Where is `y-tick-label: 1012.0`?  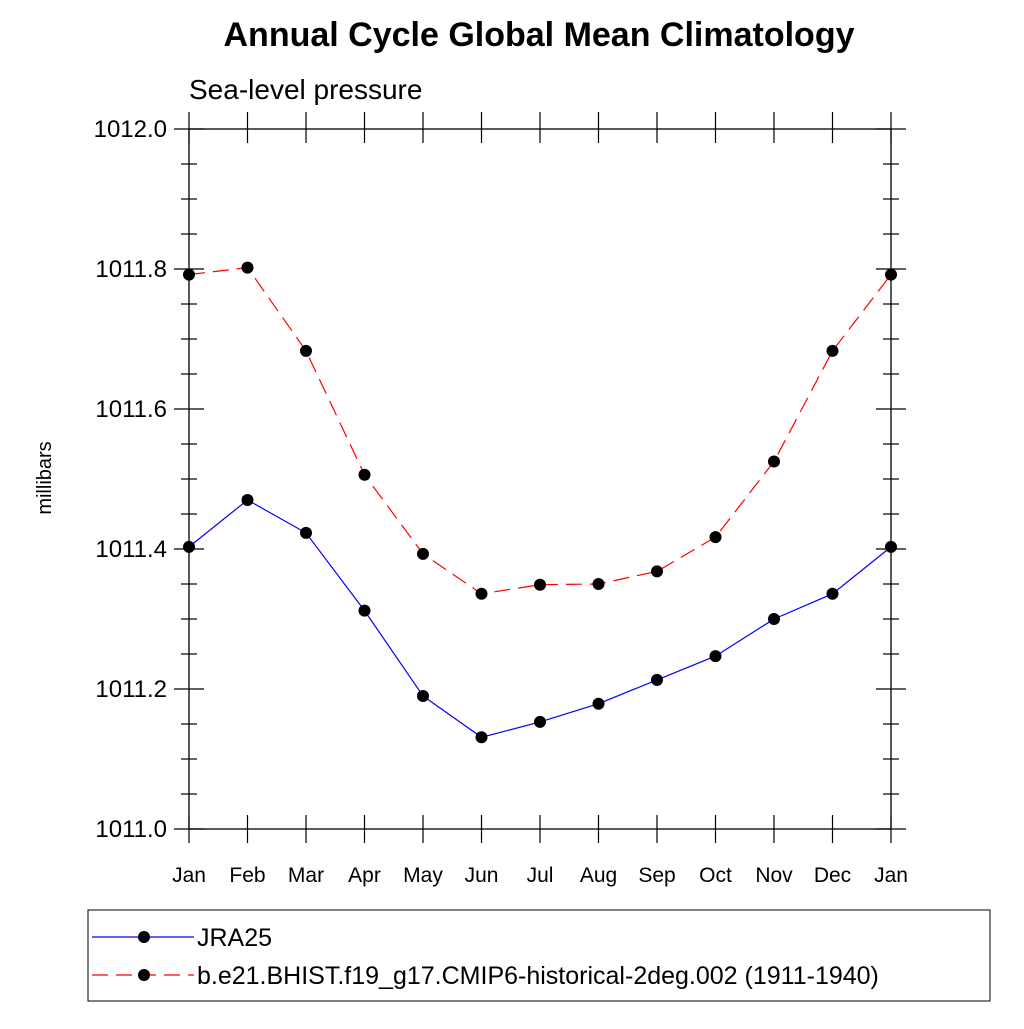
y-tick-label: 1012.0 is located at coordinates (130, 129).